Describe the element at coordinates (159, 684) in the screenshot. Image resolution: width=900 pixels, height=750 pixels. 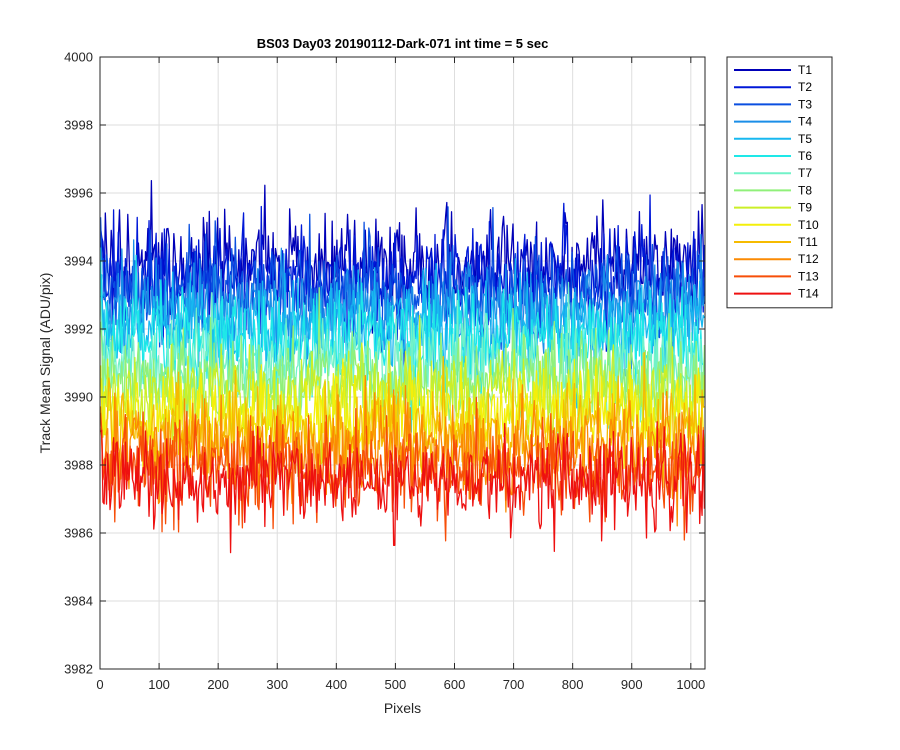
I see `x-tick-label: 100` at that location.